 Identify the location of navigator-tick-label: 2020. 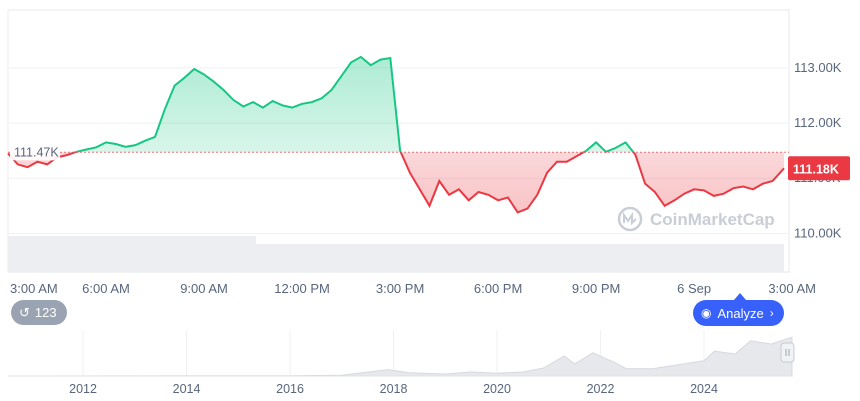
(497, 389).